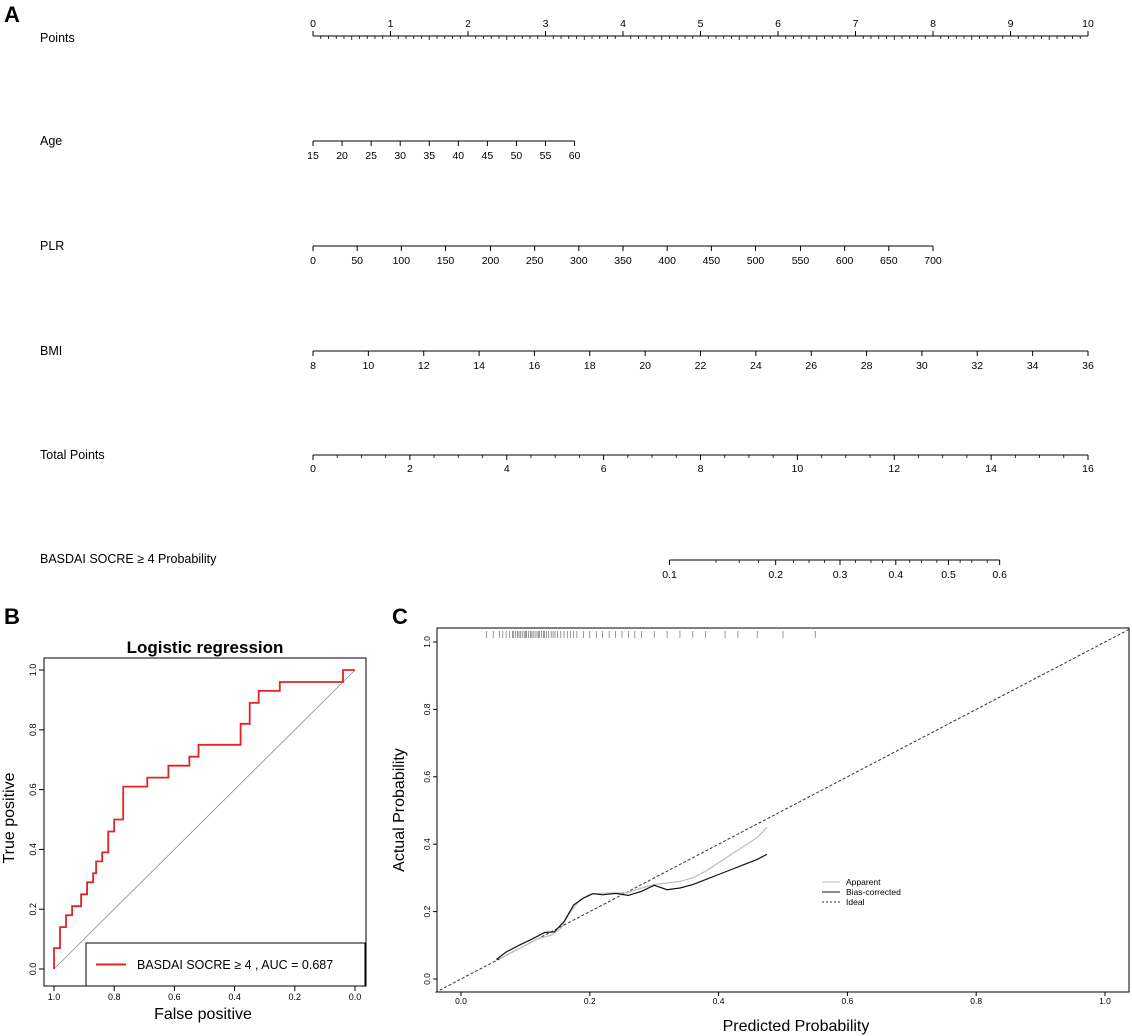 The image size is (1132, 1036). Describe the element at coordinates (999, 575) in the screenshot. I see `nomogram-row-basdai-socre-4-probability-tick-label: 0.6` at that location.